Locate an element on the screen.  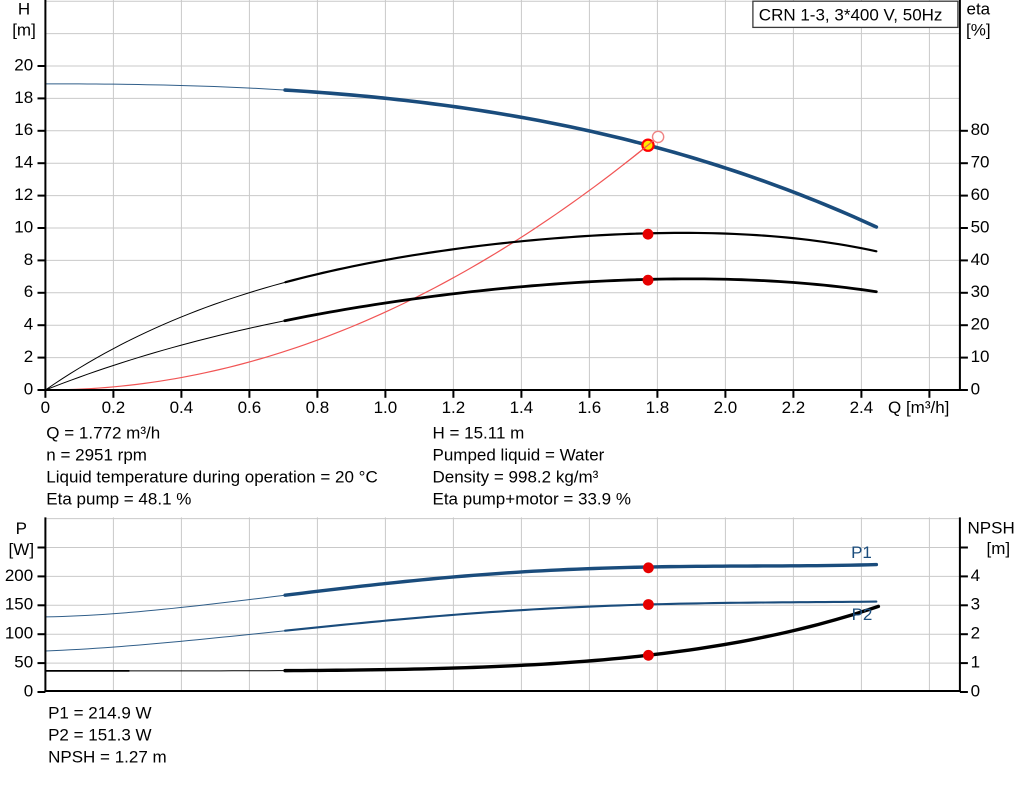
svg-text: 60 is located at coordinates (980, 194).